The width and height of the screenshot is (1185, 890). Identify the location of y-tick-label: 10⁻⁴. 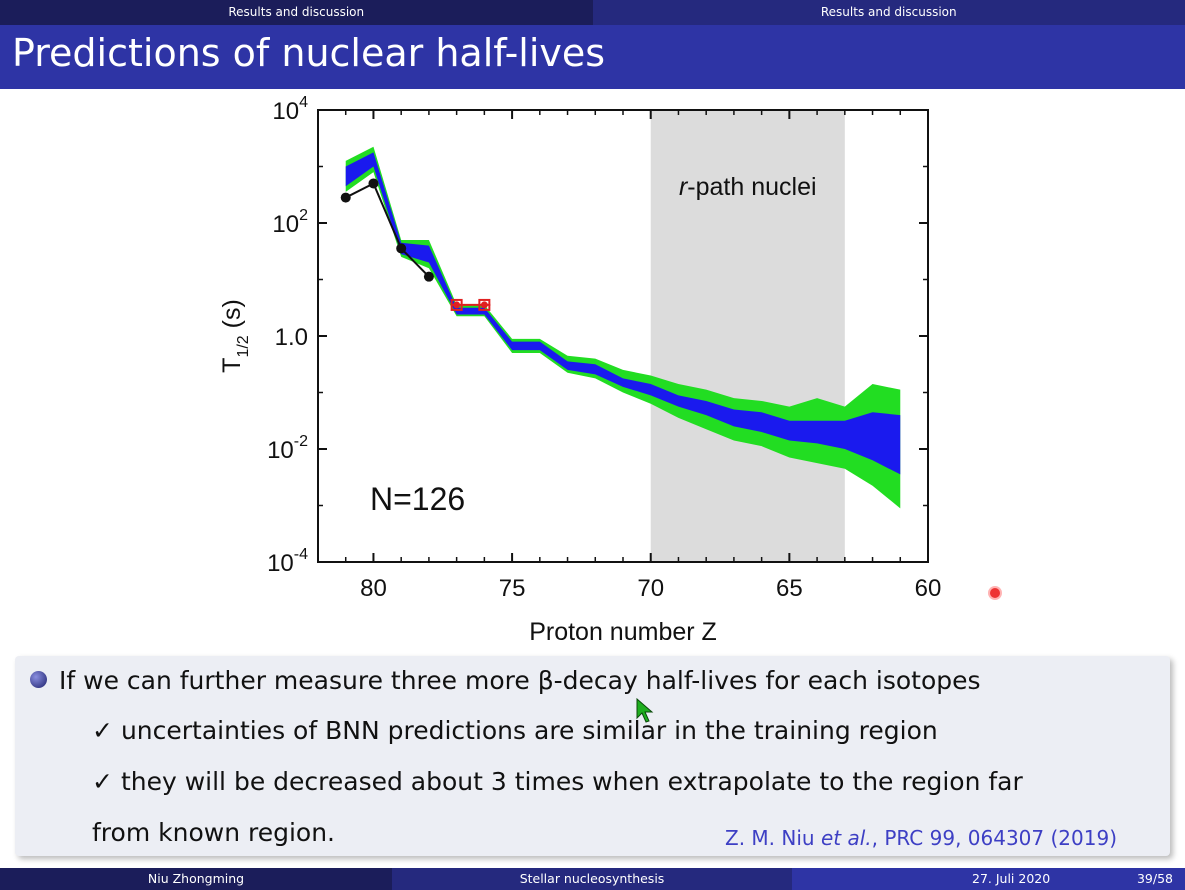
(287, 561).